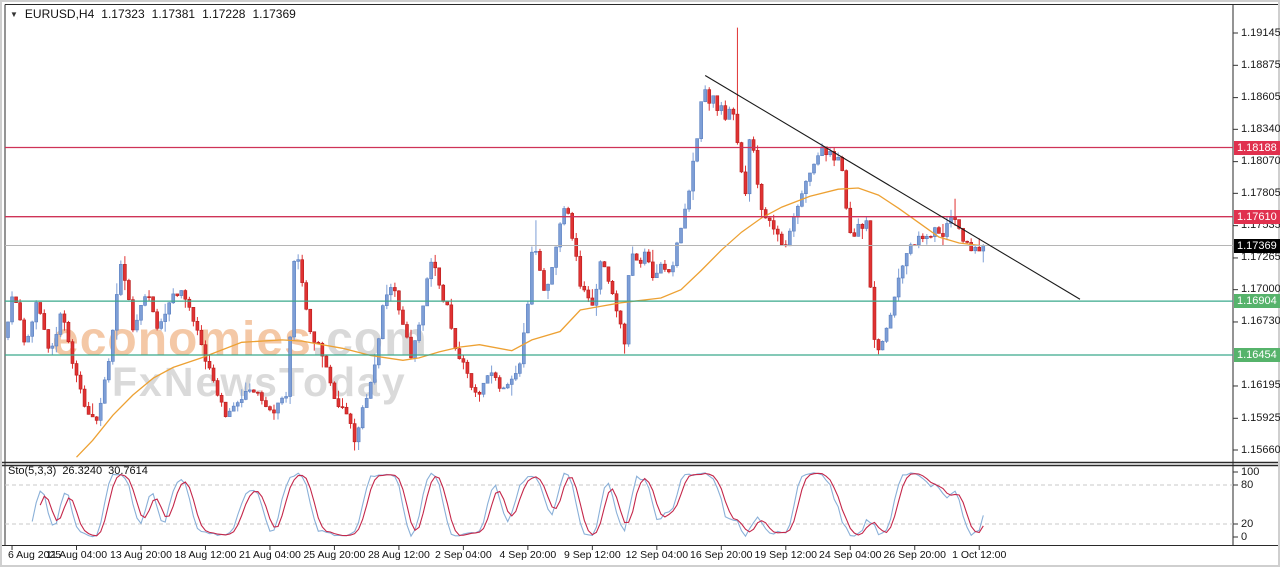  Describe the element at coordinates (14, 14) in the screenshot. I see `symbol-dropdown-icon: ▼` at that location.